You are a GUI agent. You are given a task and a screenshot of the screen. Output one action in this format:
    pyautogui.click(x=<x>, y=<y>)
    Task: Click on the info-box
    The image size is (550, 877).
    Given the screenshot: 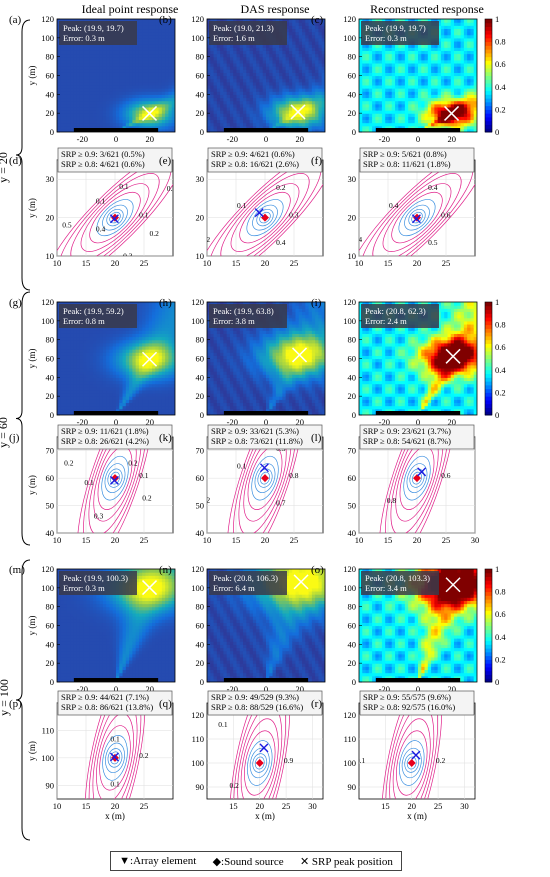 What is the action you would take?
    pyautogui.click(x=400, y=33)
    